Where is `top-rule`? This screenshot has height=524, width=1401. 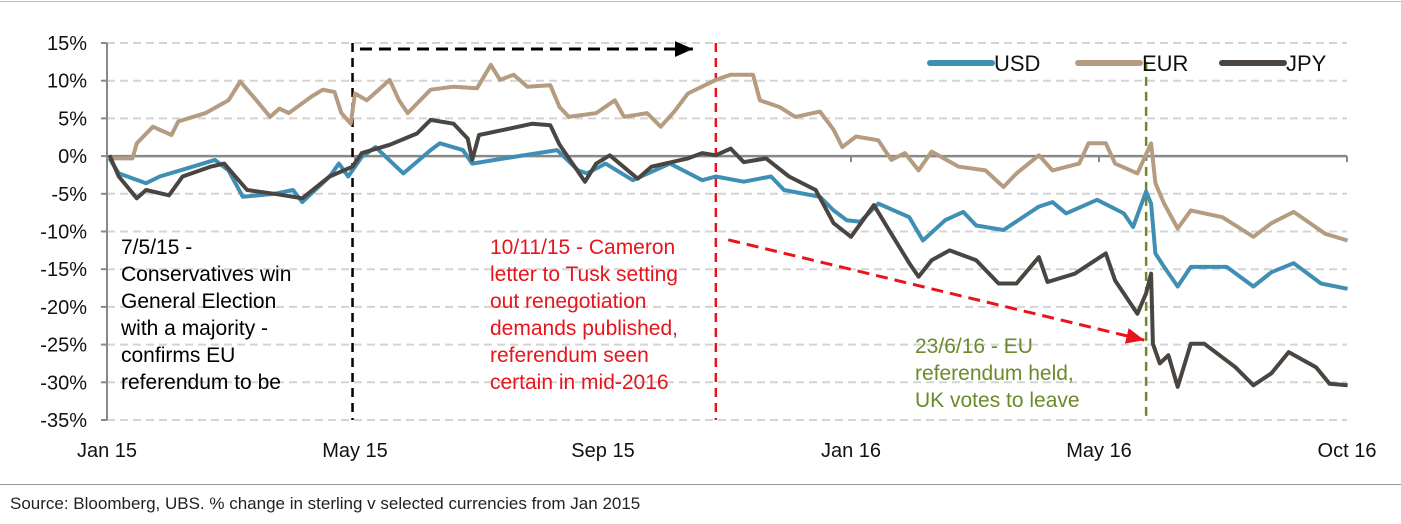
top-rule is located at coordinates (700, 1).